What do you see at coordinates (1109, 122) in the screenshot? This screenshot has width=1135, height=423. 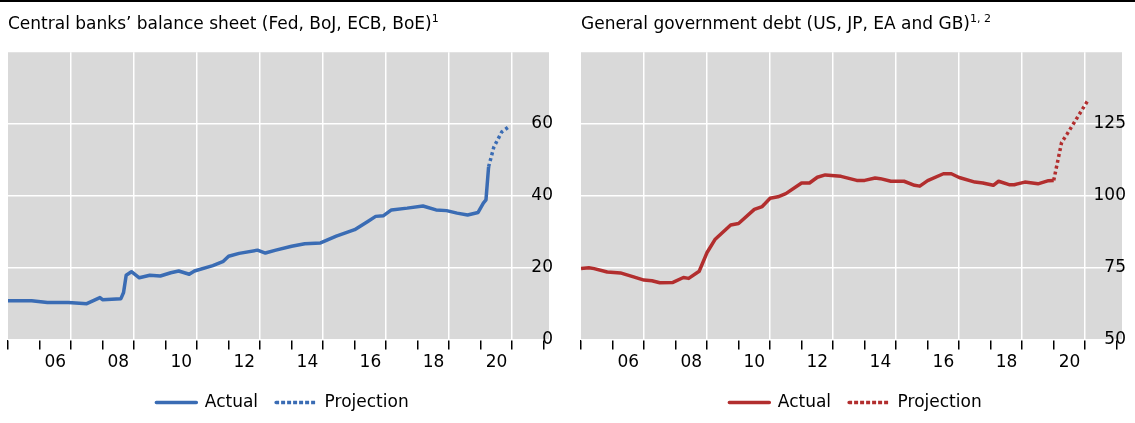 I see `y-tick-label: 125` at bounding box center [1109, 122].